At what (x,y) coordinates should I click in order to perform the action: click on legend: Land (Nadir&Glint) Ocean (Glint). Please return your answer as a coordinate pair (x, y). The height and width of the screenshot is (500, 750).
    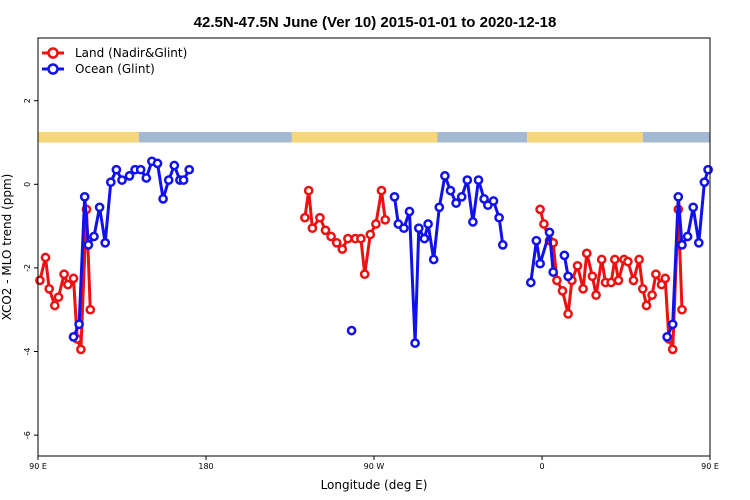
    Looking at the image, I should click on (114, 61).